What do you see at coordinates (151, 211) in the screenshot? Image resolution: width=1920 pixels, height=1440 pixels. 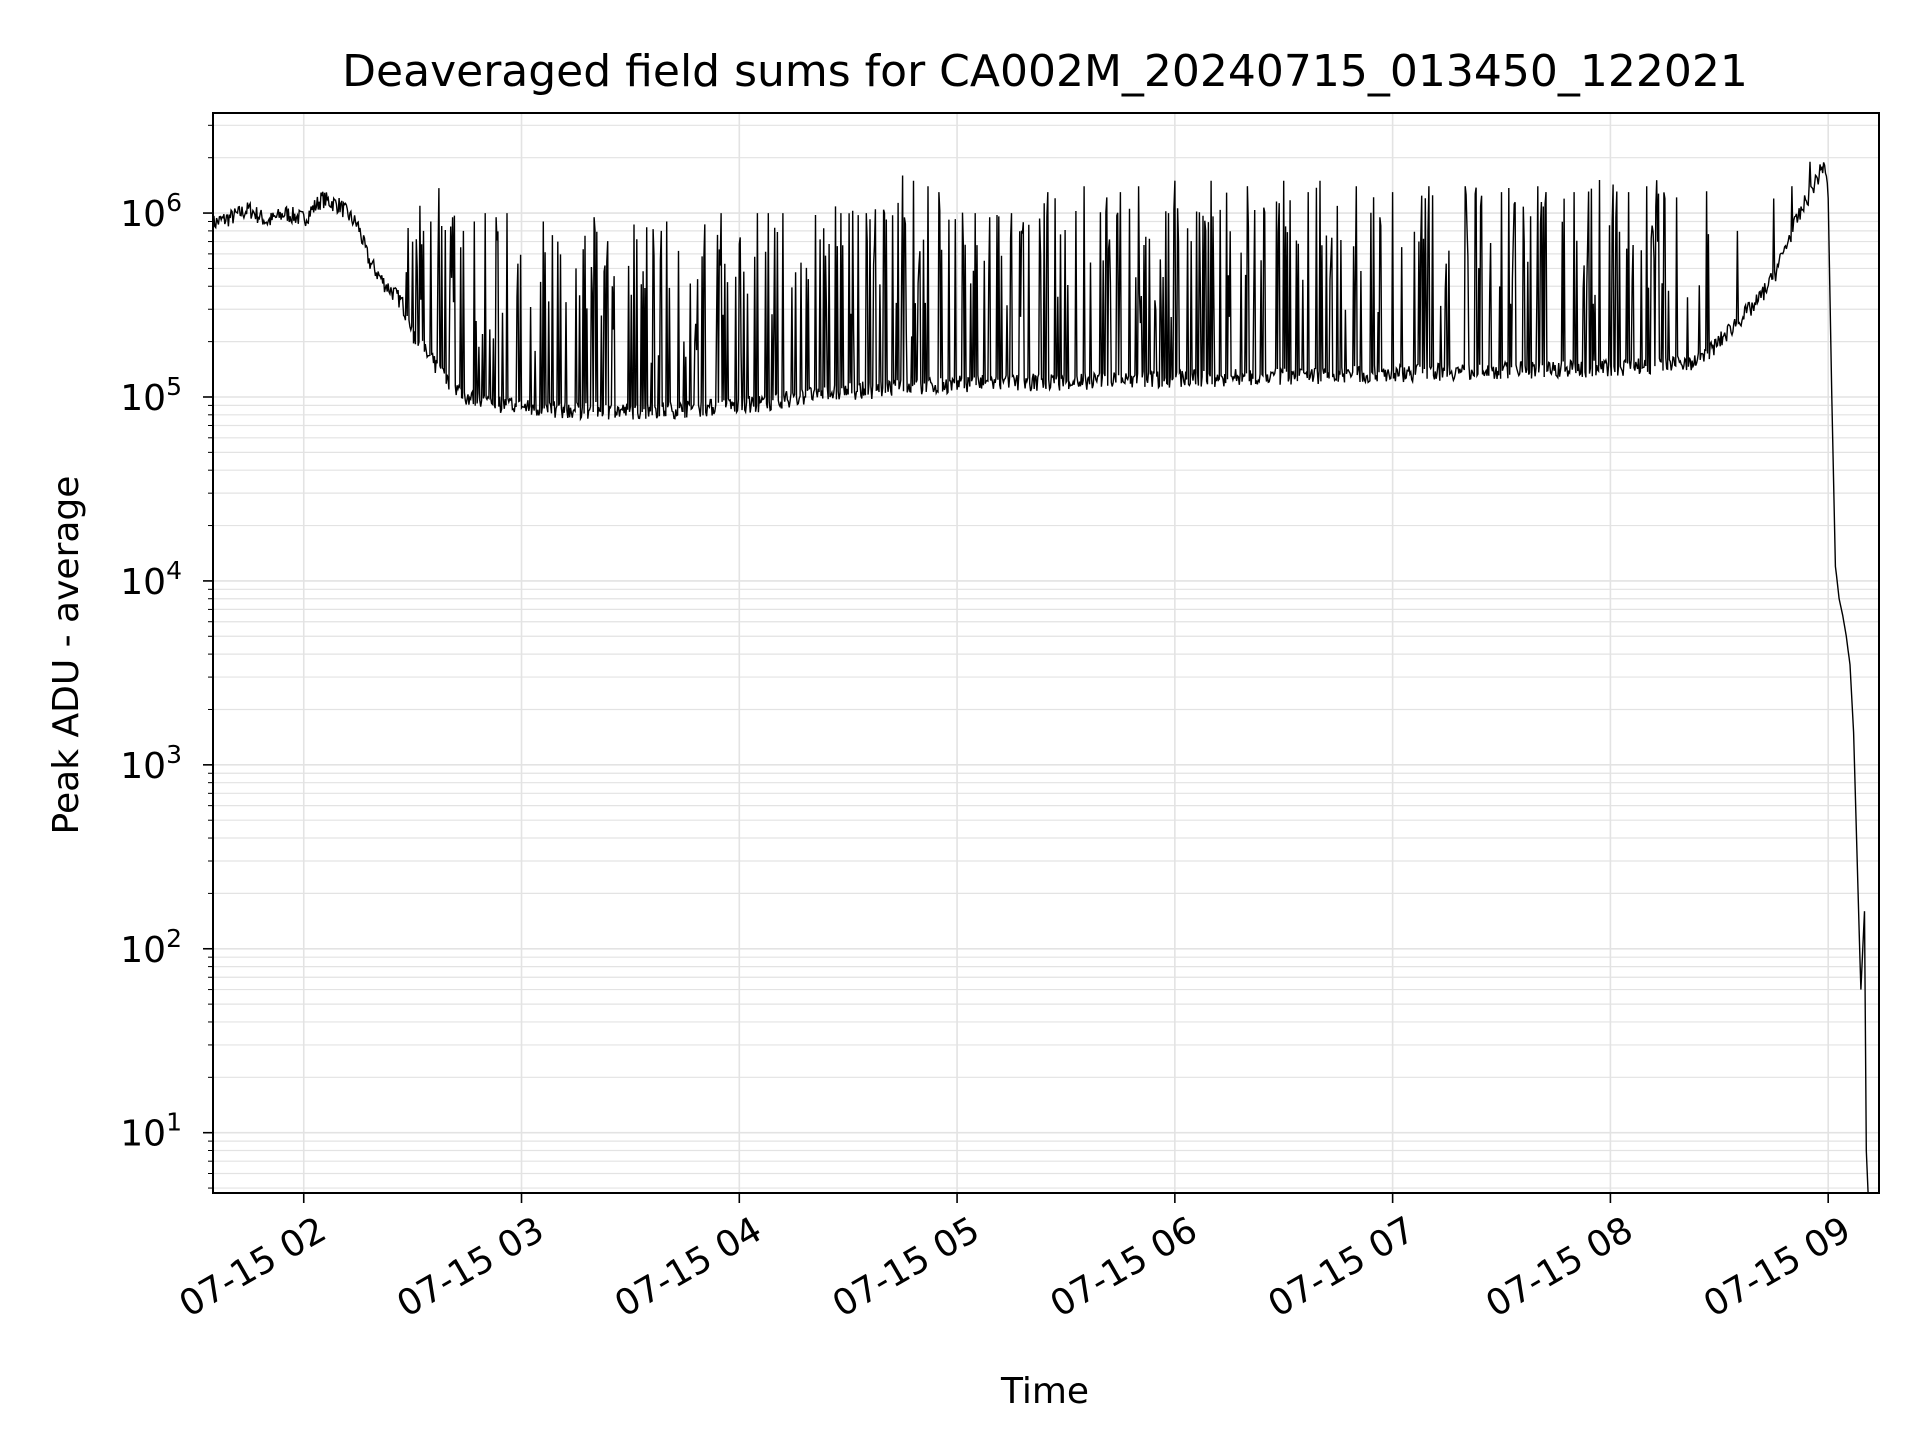 I see `y-tick-label: 10⁶` at bounding box center [151, 211].